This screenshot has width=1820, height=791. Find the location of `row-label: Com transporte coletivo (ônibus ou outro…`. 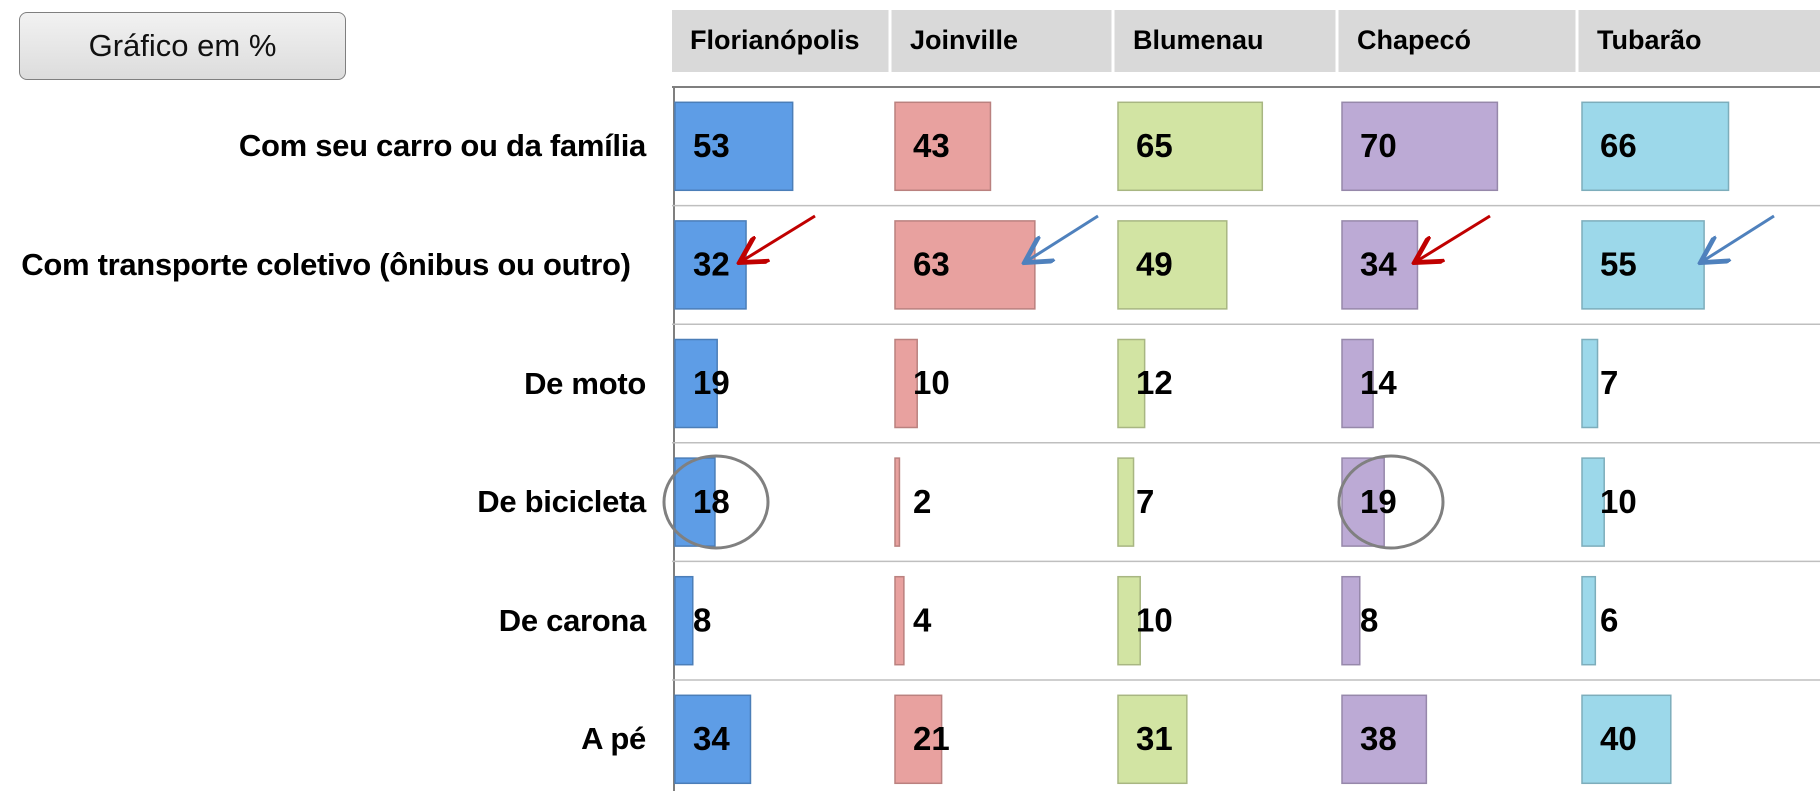

row-label: Com transporte coletivo (ônibus ou outro… is located at coordinates (326, 264).